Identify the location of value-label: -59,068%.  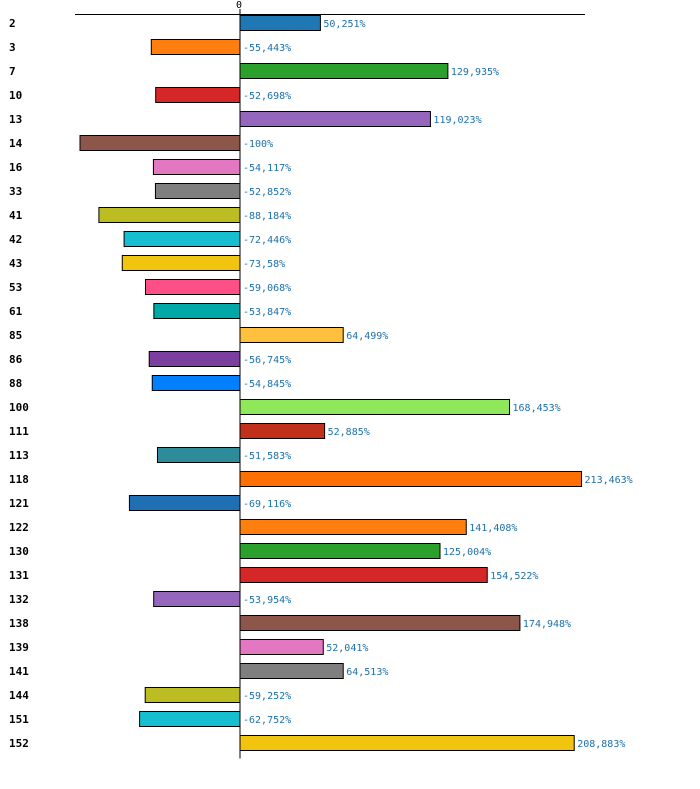
(267, 288).